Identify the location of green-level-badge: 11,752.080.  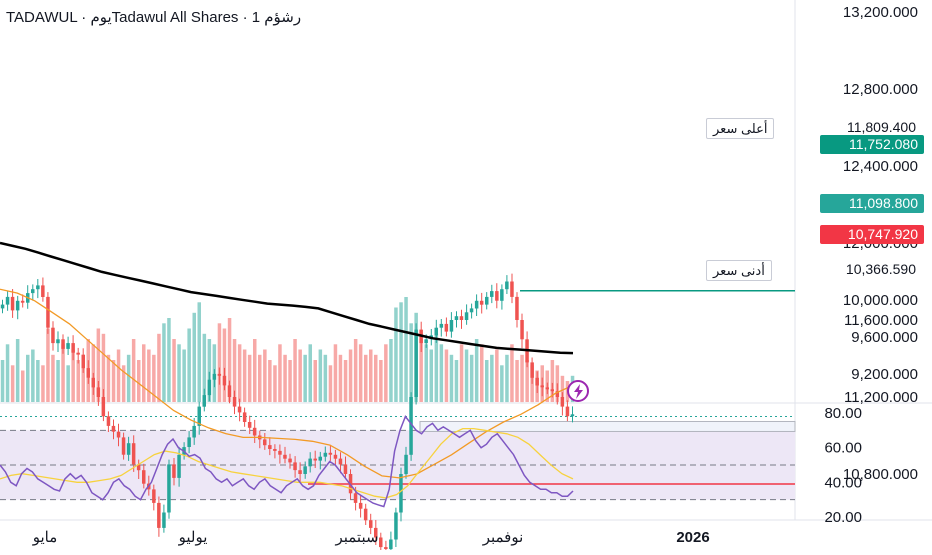
(872, 144).